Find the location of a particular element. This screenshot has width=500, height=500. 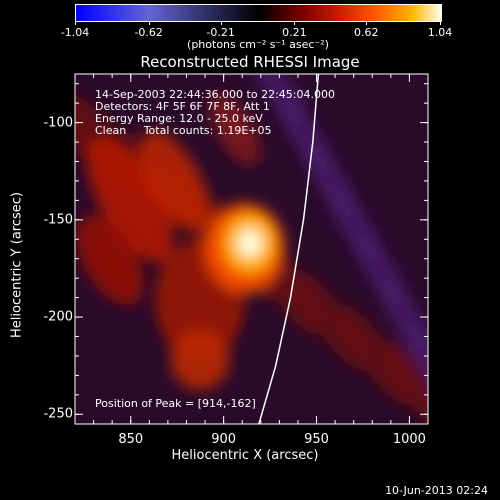

x-tick-label: 900 is located at coordinates (224, 439).